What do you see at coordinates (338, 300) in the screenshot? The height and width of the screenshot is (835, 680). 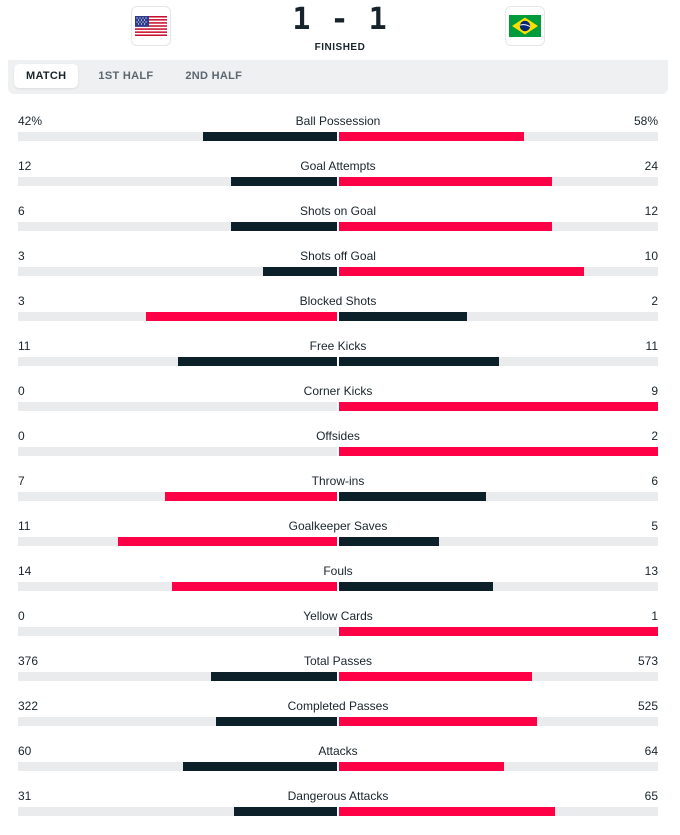 I see `stat-row: 3 Blocked Shots 2` at bounding box center [338, 300].